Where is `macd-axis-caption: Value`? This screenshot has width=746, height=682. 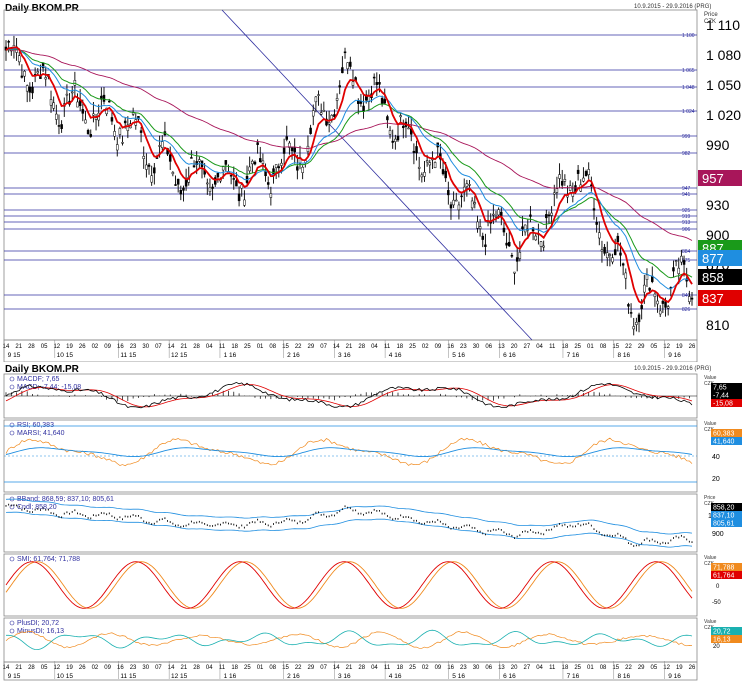 macd-axis-caption: Value is located at coordinates (710, 378).